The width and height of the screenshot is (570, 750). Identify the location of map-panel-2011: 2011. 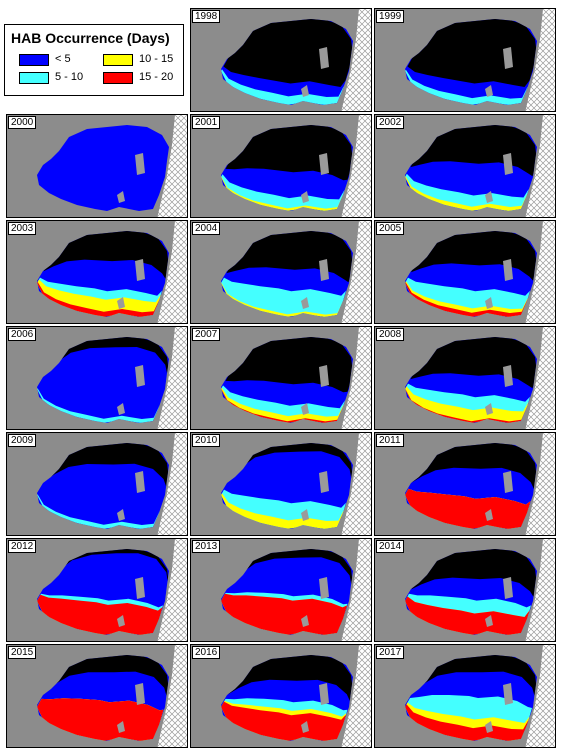
(465, 484).